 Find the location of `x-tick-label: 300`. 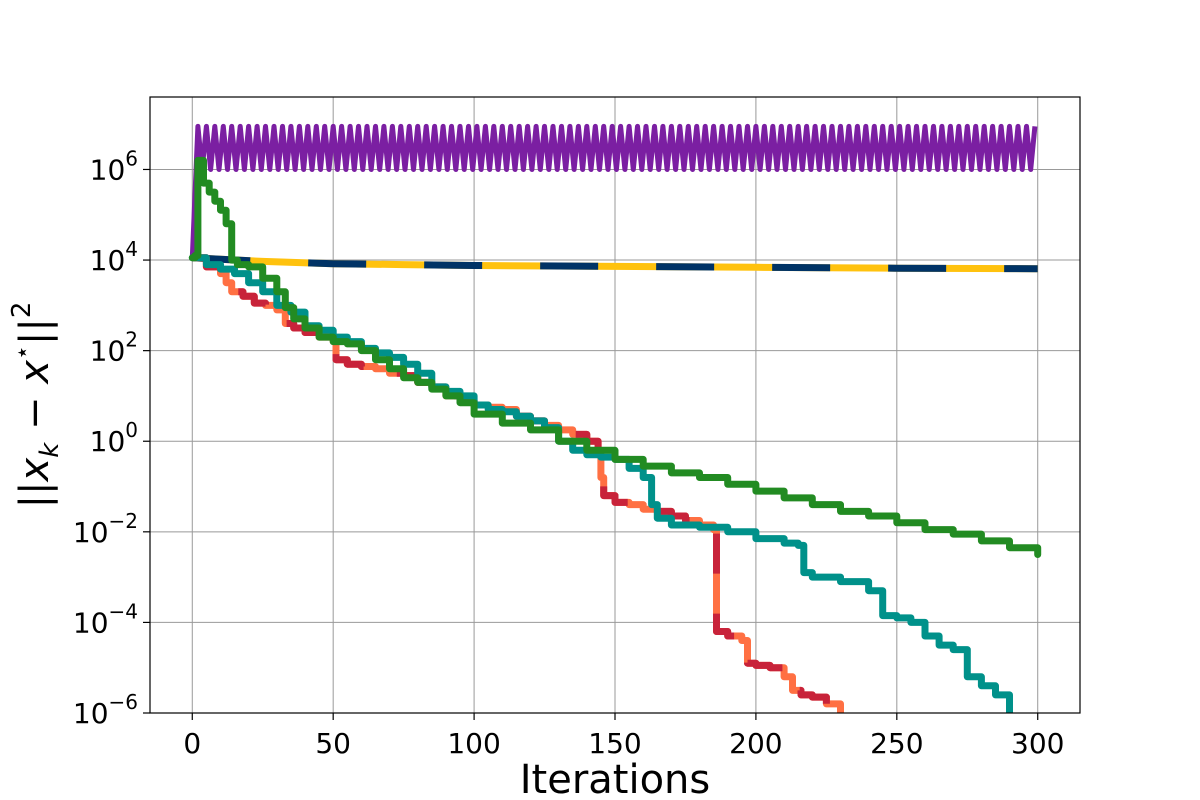

x-tick-label: 300 is located at coordinates (1037, 743).